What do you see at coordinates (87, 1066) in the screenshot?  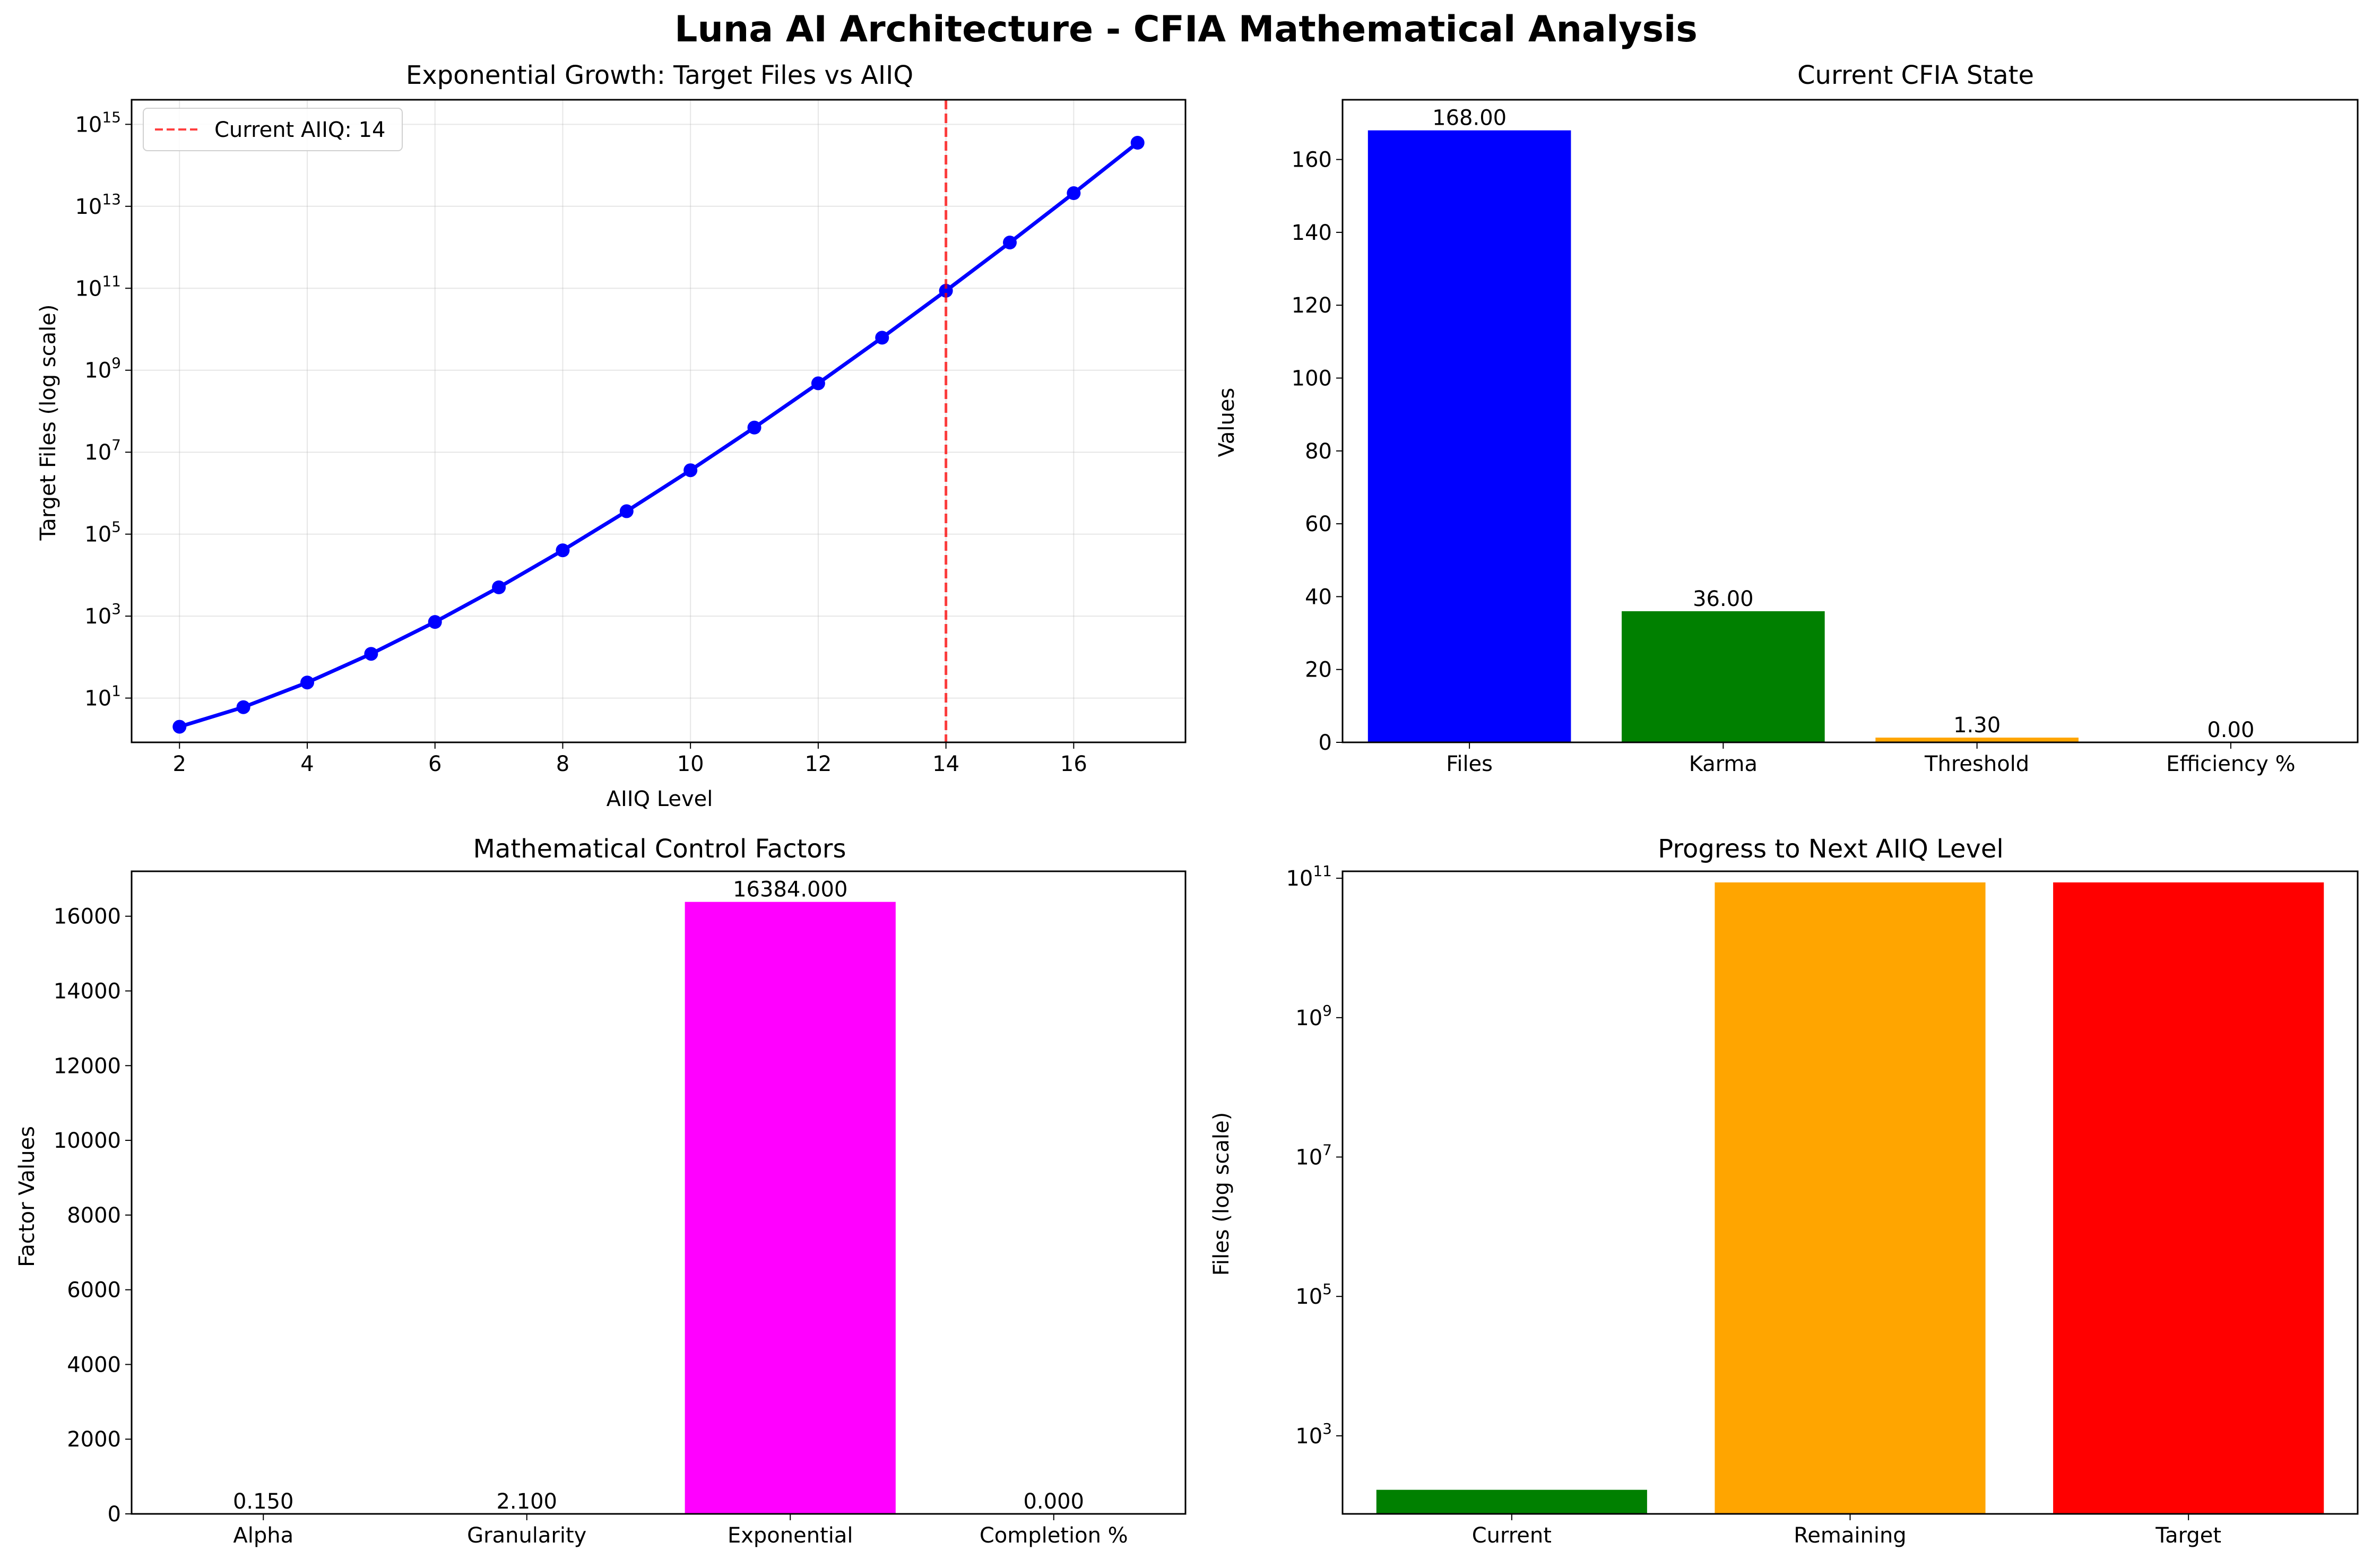 I see `factors-y-tick-label: 12000` at bounding box center [87, 1066].